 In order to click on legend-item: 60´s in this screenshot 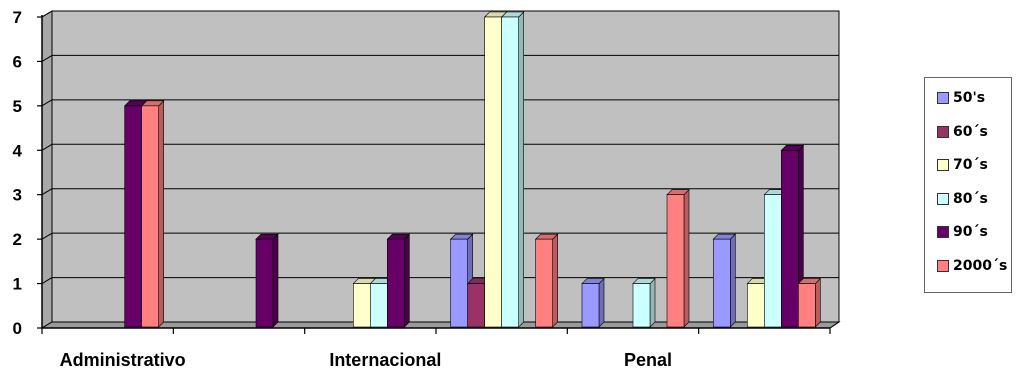, I will do `click(962, 132)`.